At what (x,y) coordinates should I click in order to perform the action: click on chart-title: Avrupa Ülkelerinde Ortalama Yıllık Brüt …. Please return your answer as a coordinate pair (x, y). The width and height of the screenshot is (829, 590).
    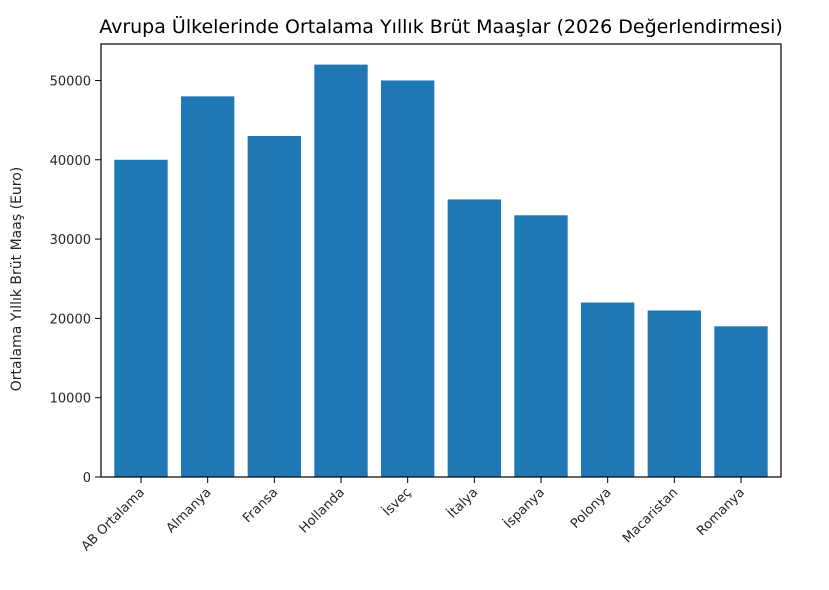
    Looking at the image, I should click on (441, 26).